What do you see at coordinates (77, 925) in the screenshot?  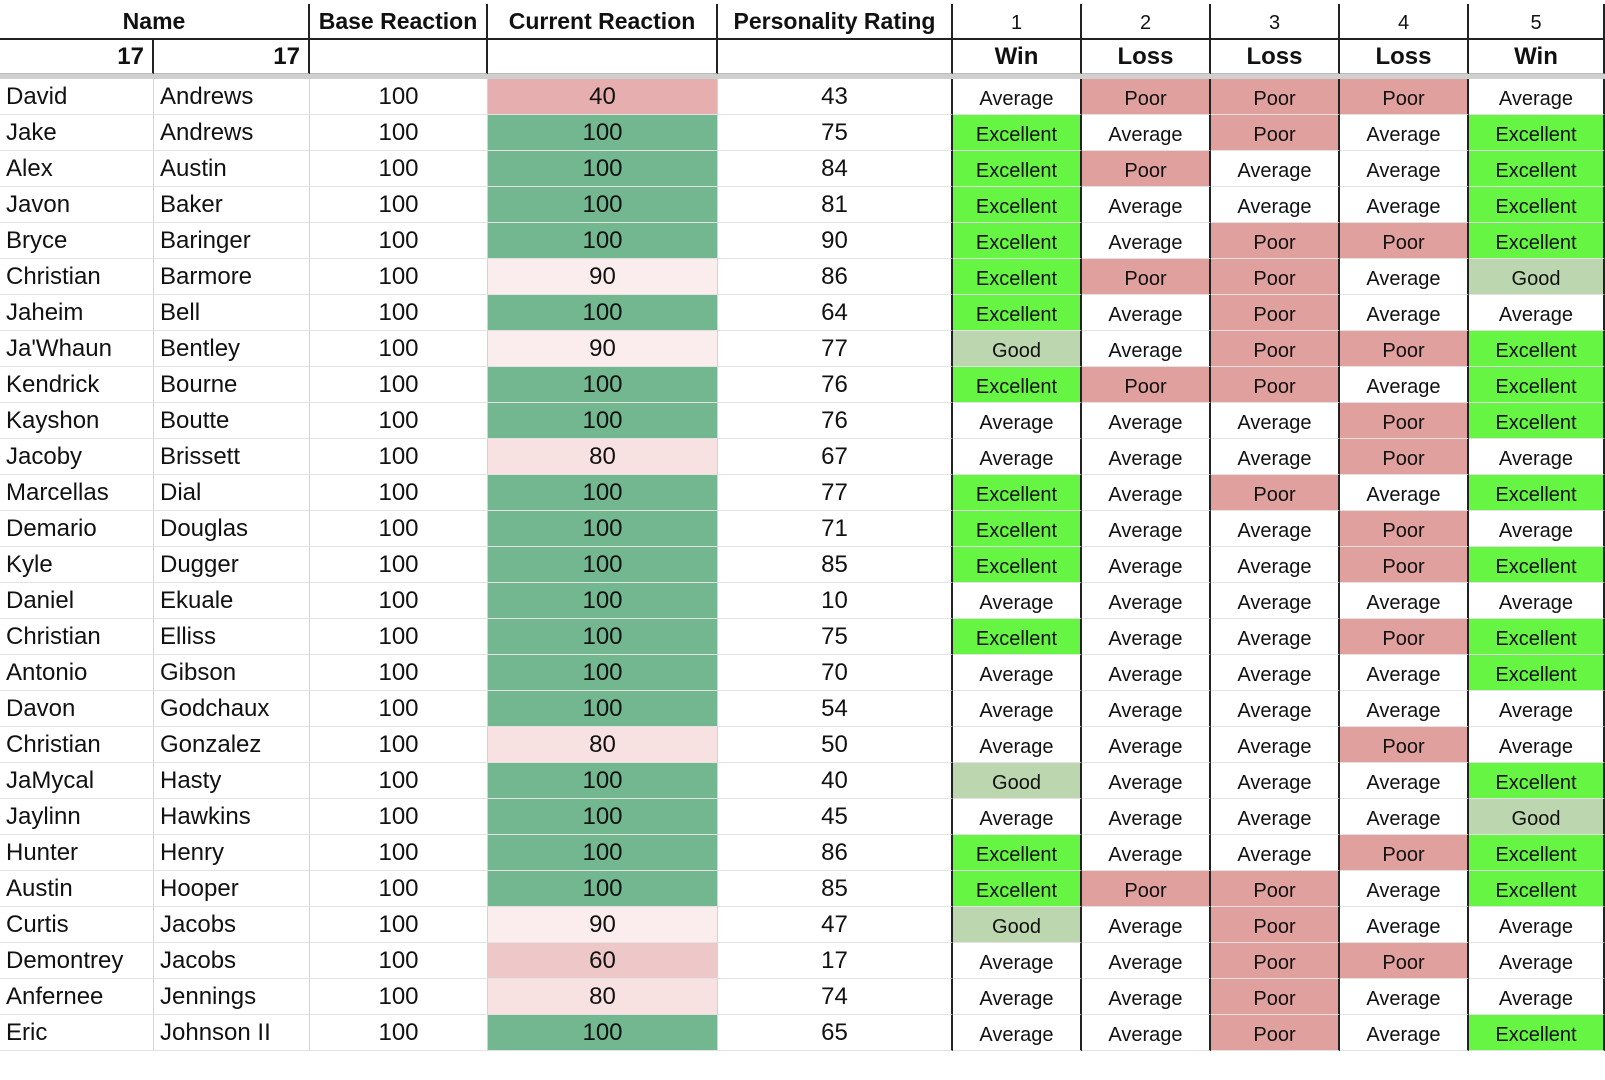 I see `first-name-cell: Curtis` at bounding box center [77, 925].